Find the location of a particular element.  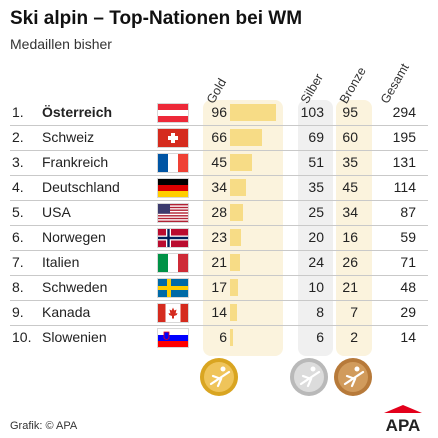

total-value: 87 is located at coordinates (408, 212).